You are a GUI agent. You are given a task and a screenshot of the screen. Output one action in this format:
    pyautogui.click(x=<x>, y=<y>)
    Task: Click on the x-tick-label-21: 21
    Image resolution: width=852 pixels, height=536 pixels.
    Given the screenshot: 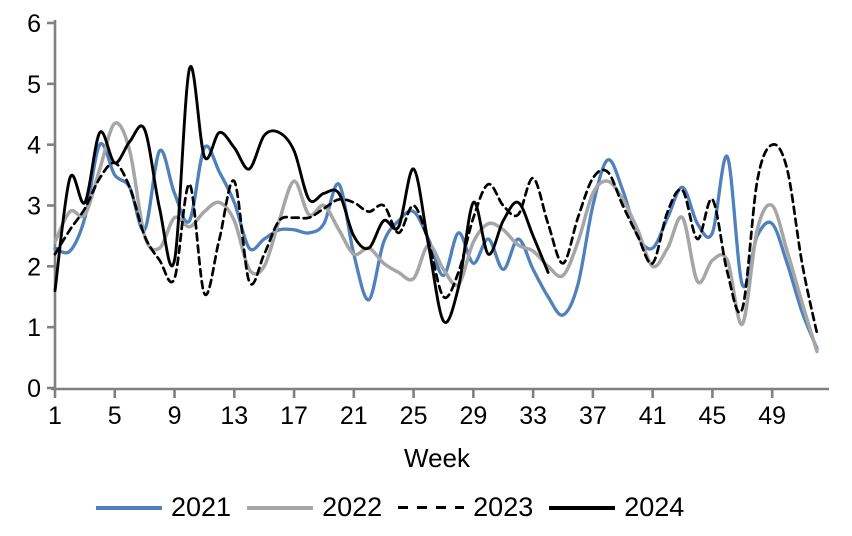 What is the action you would take?
    pyautogui.click(x=354, y=416)
    